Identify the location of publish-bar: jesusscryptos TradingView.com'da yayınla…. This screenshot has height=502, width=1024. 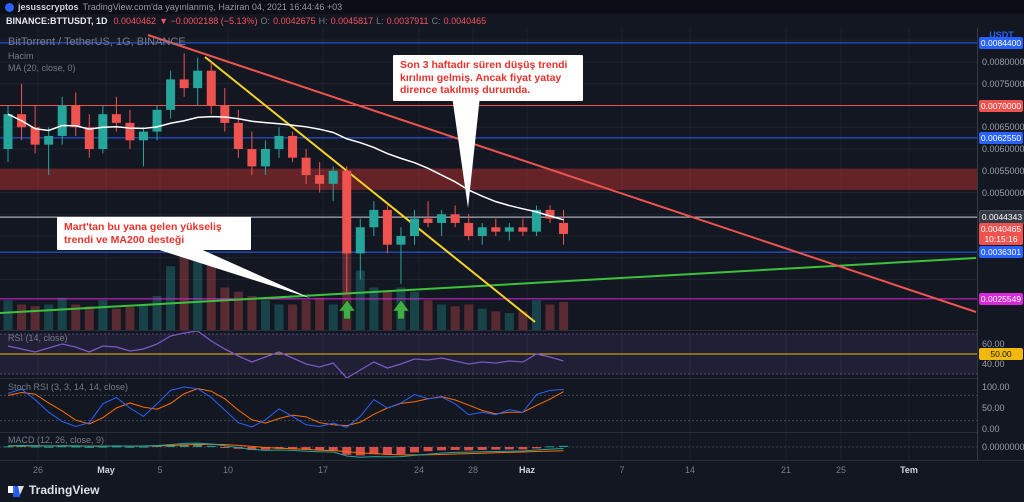
(512, 7).